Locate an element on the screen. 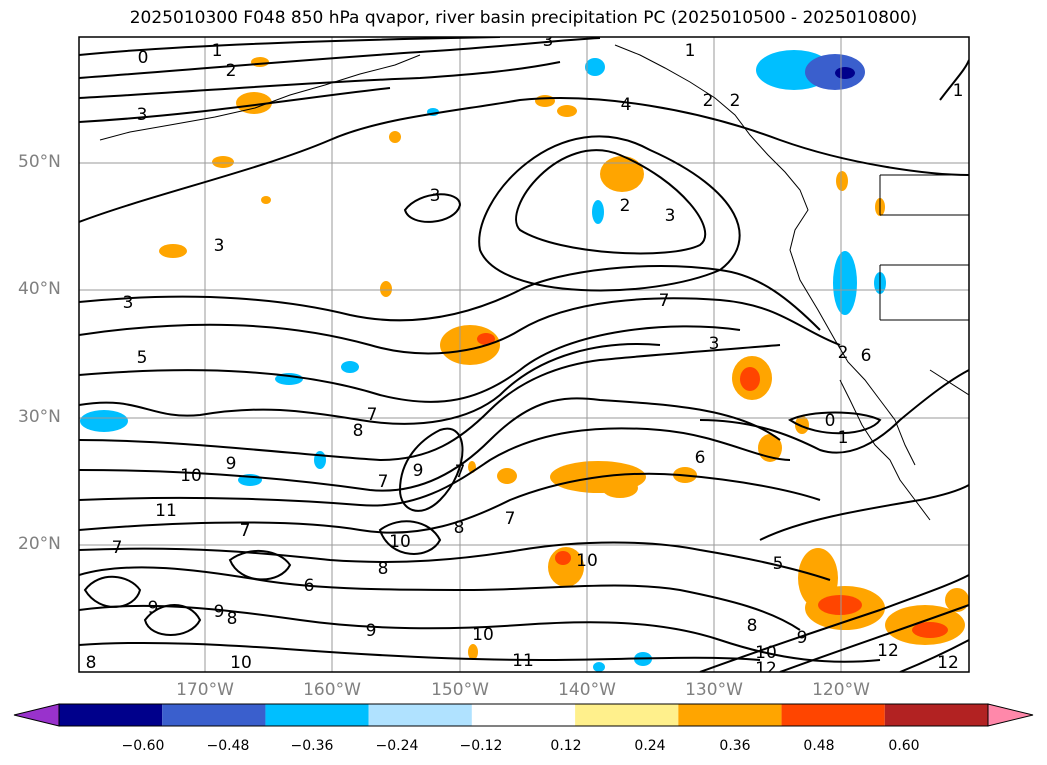  colorbar-frame is located at coordinates (523, 715).